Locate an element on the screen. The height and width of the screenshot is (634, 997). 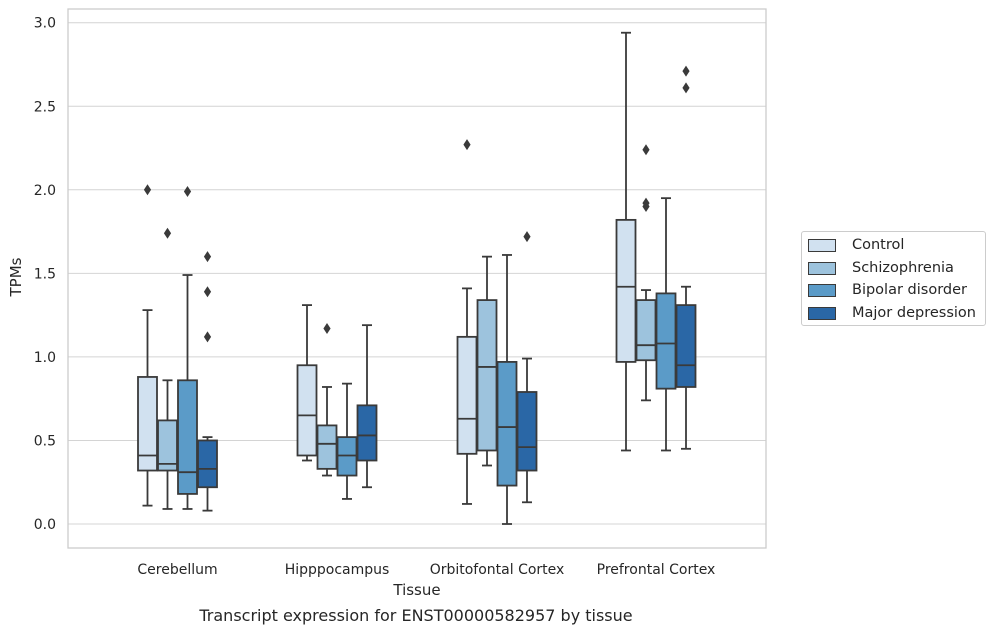
legend-swatch-control is located at coordinates (822, 245).